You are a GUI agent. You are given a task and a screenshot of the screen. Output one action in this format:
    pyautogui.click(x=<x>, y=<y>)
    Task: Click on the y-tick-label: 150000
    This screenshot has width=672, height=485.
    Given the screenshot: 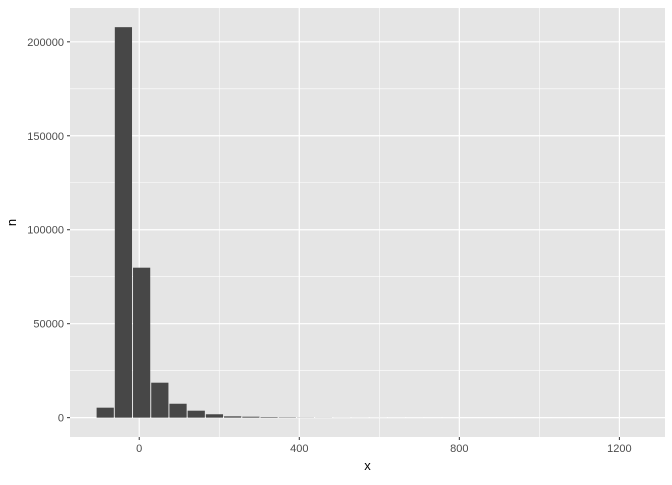 What is the action you would take?
    pyautogui.click(x=45, y=137)
    